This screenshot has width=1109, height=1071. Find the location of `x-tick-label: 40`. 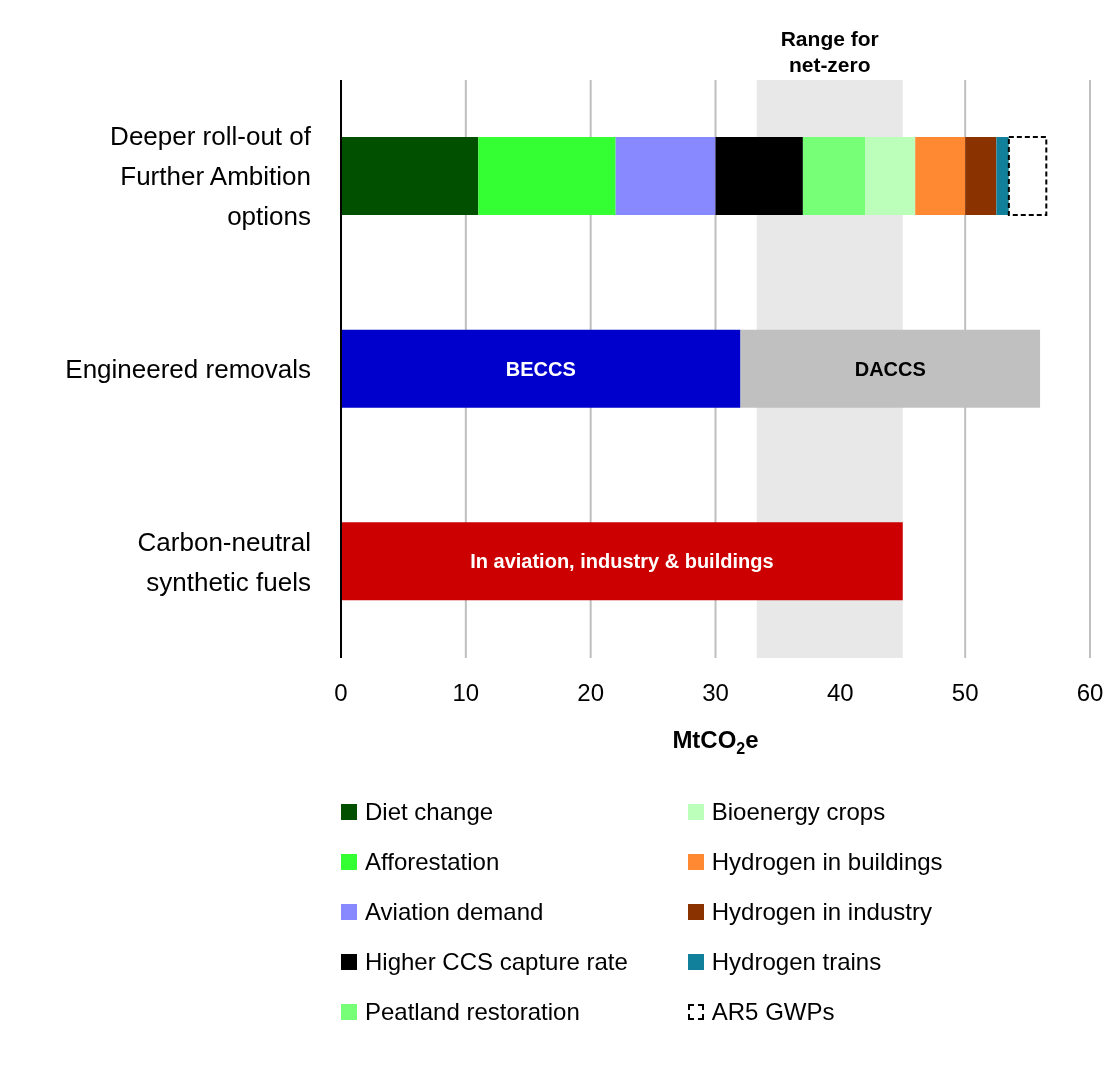

x-tick-label: 40 is located at coordinates (840, 693).